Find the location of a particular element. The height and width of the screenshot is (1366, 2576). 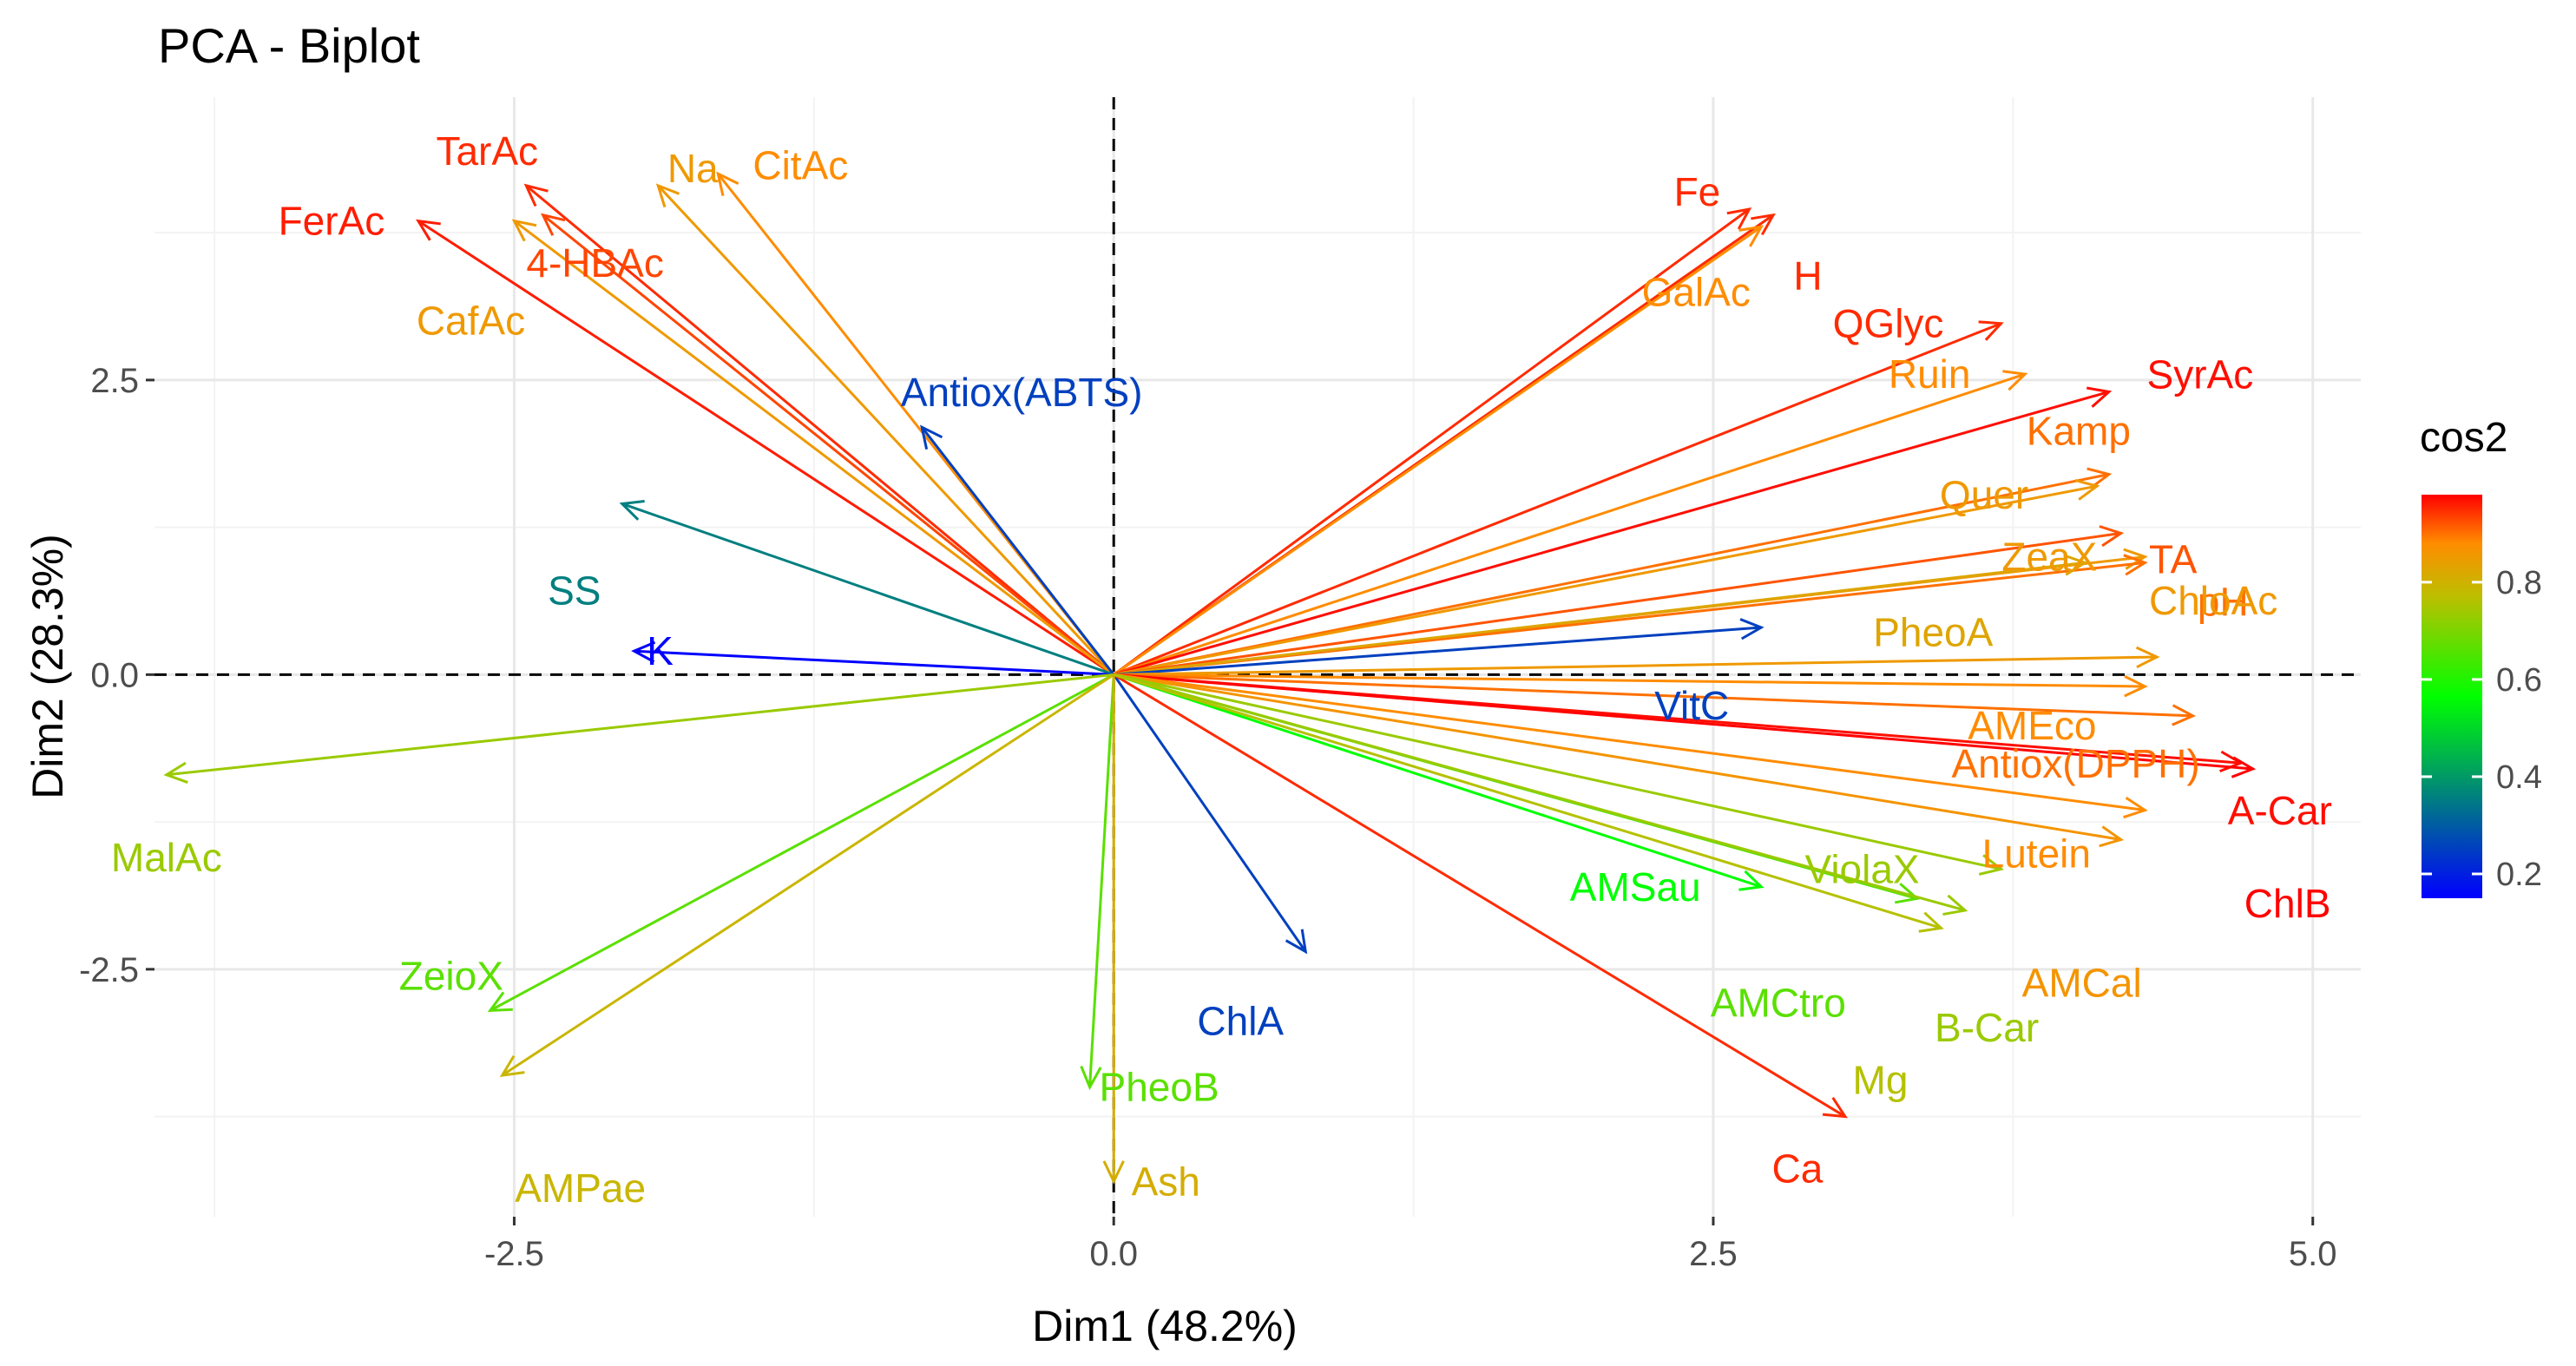

arrow-k is located at coordinates (874, 662).